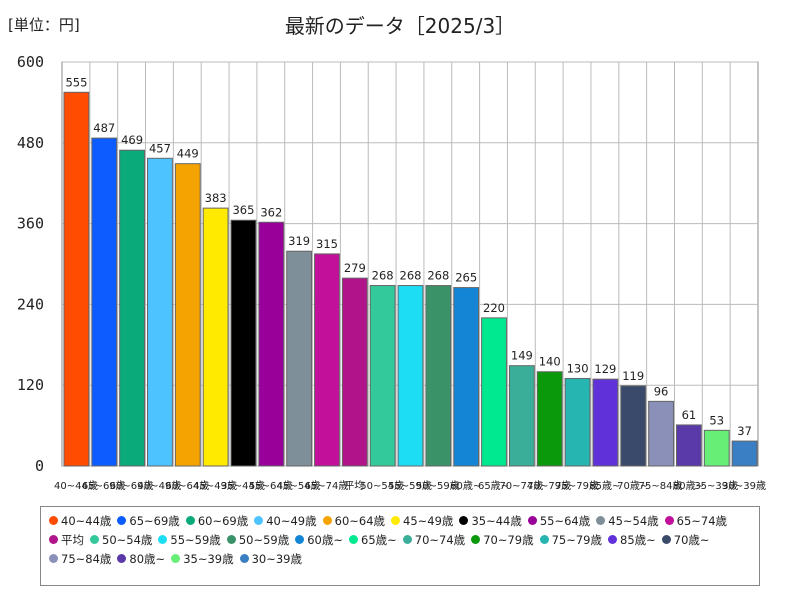 This screenshot has height=600, width=800. Describe the element at coordinates (565, 520) in the screenshot. I see `legend-label: 55~64歳` at that location.